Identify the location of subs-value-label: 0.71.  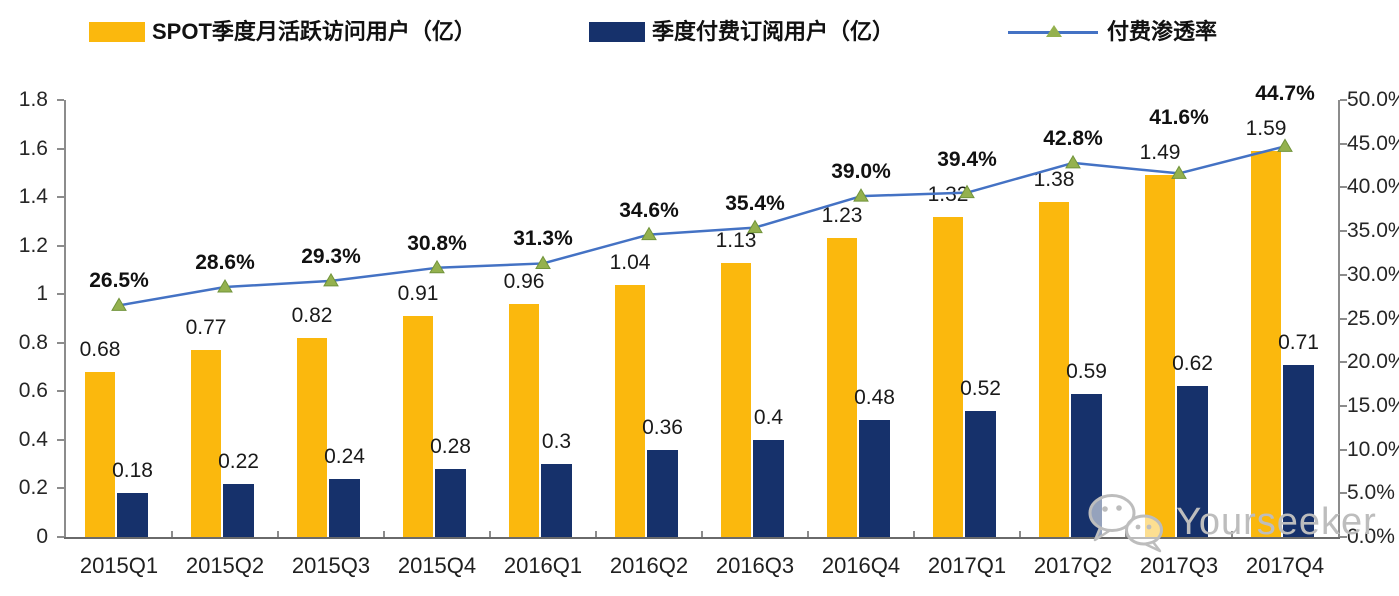
(1298, 342).